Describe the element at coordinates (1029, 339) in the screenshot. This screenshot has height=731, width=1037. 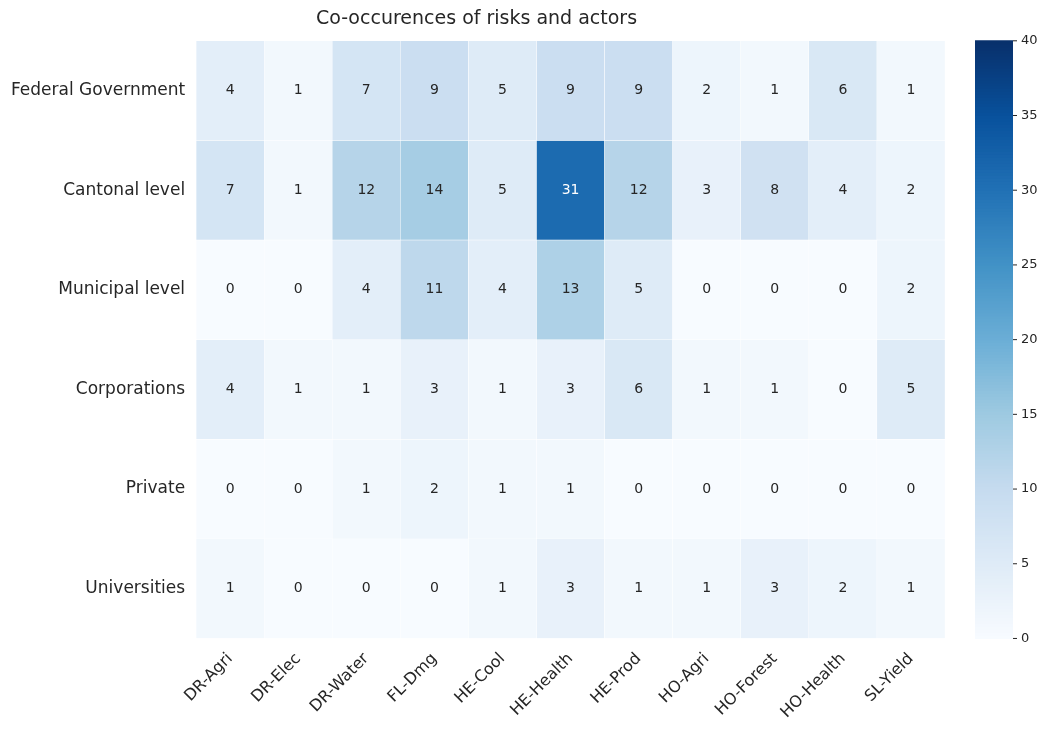
I see `color-bar-label: 20` at that location.